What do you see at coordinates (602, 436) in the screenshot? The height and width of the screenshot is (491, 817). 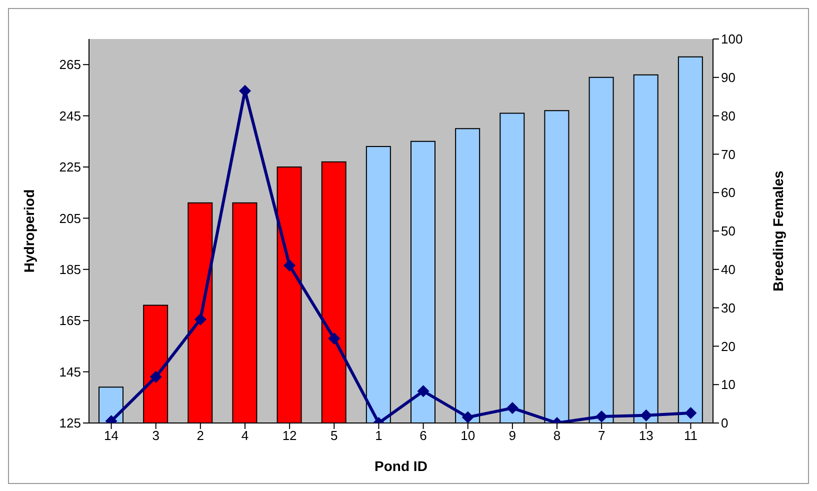 I see `x-tick-label: 7` at bounding box center [602, 436].